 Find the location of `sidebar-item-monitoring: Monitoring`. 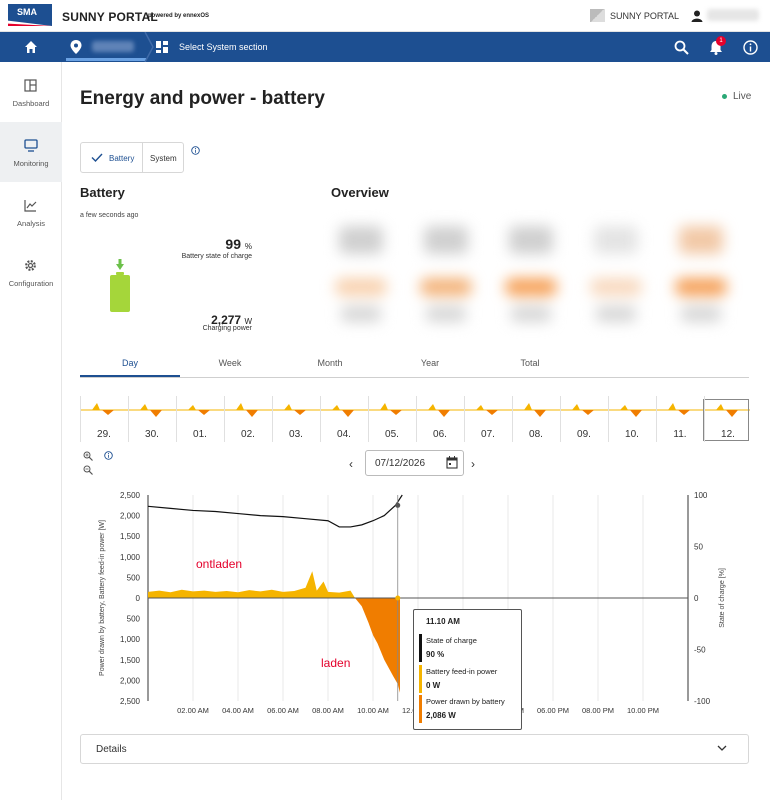

sidebar-item-monitoring: Monitoring is located at coordinates (31, 152).